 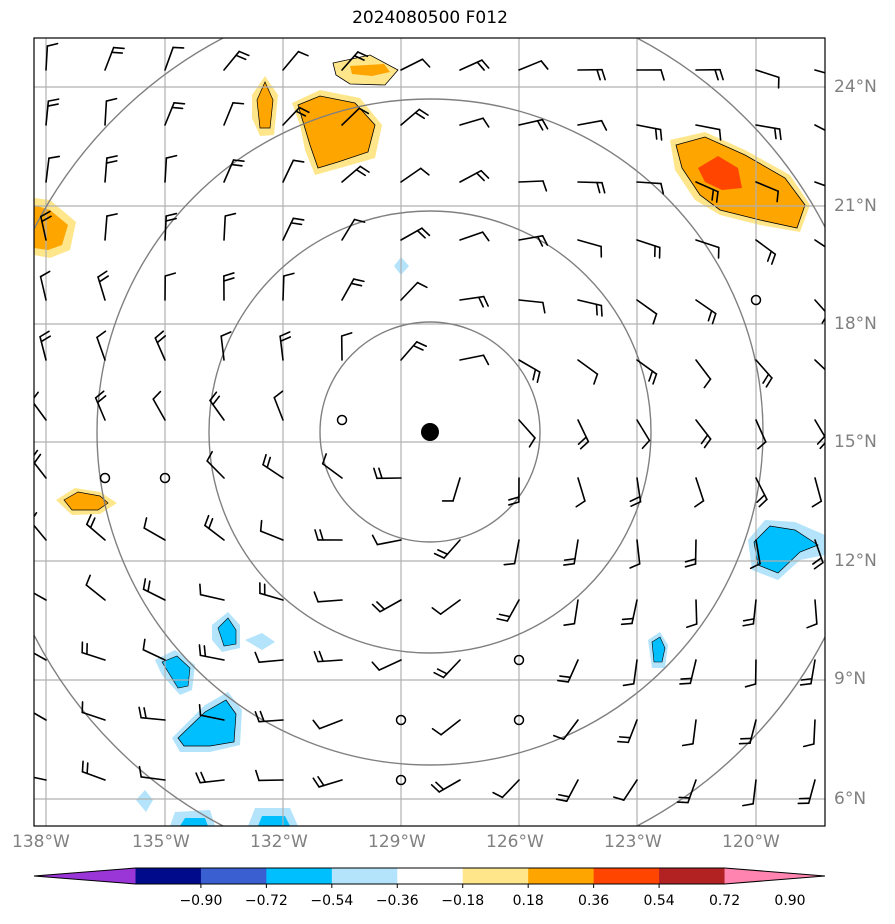 What do you see at coordinates (515, 842) in the screenshot?
I see `lon-label: 126°W` at bounding box center [515, 842].